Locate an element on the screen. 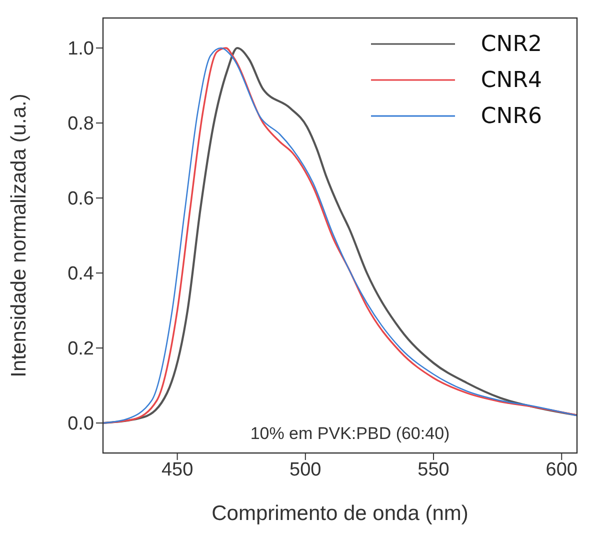 The width and height of the screenshot is (604, 542). legend-label: CNR6 is located at coordinates (511, 116).